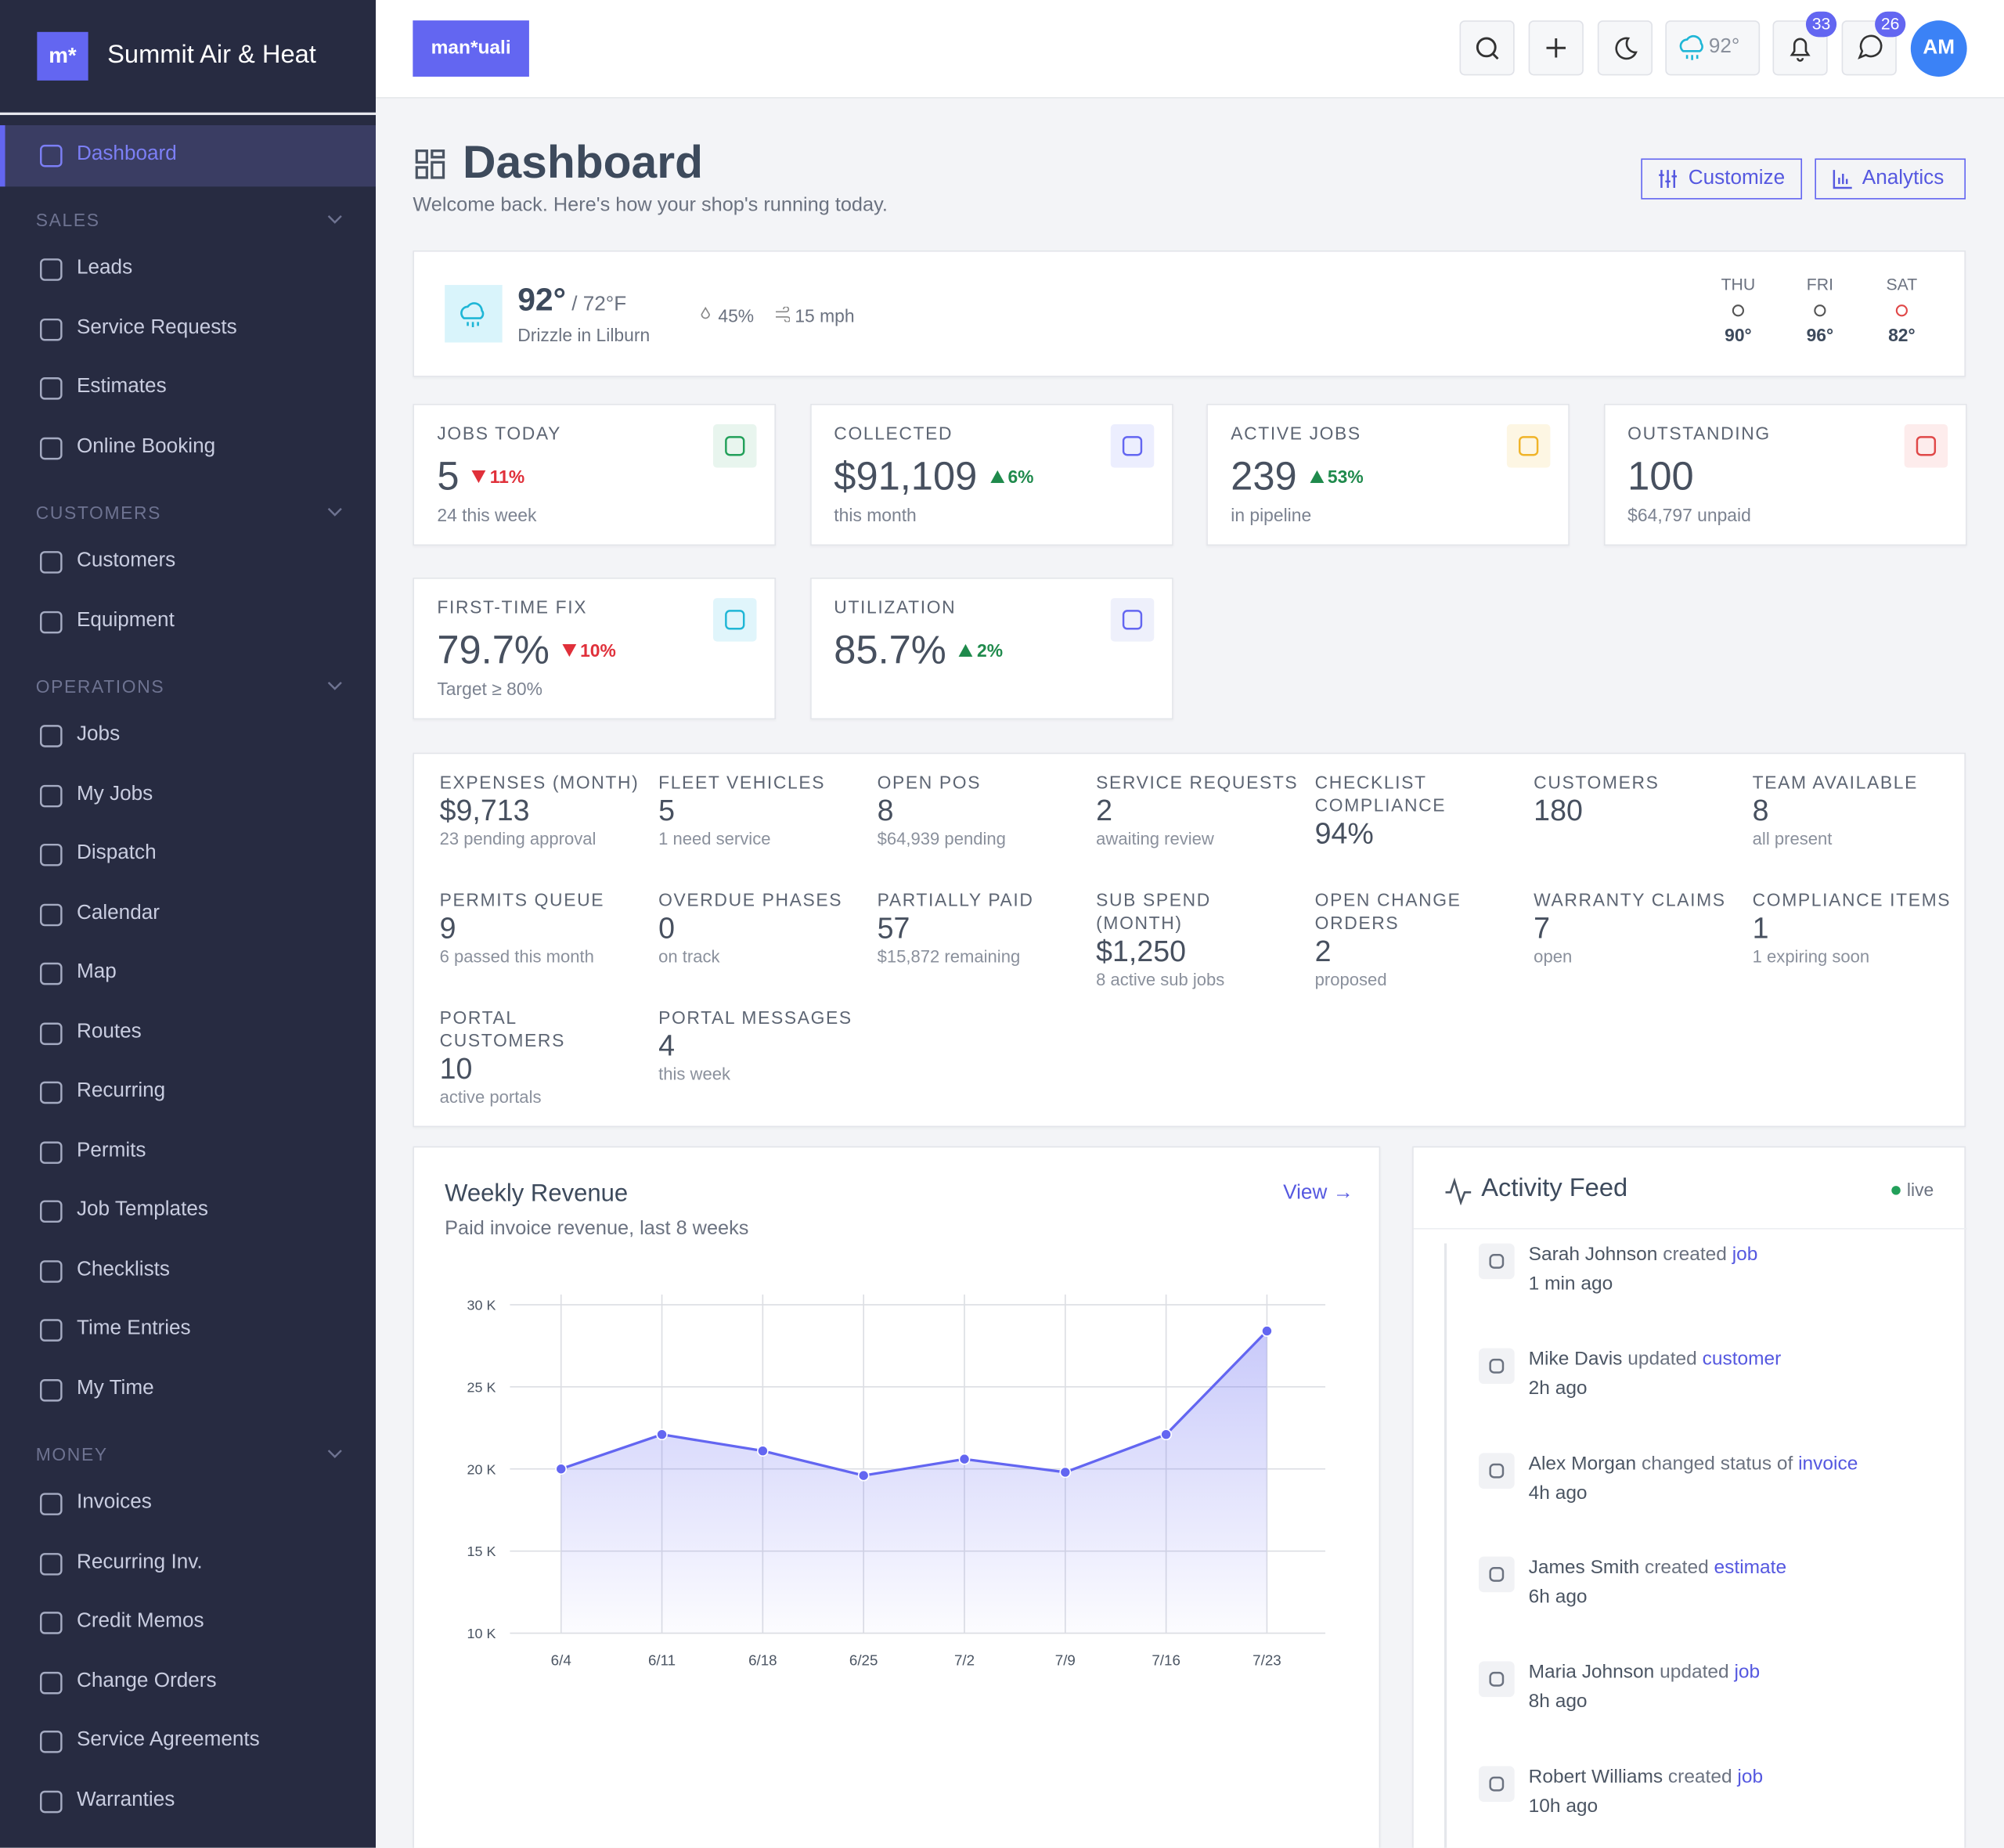 The width and height of the screenshot is (2004, 1848). I want to click on section-title: OPERATIONS, so click(100, 686).